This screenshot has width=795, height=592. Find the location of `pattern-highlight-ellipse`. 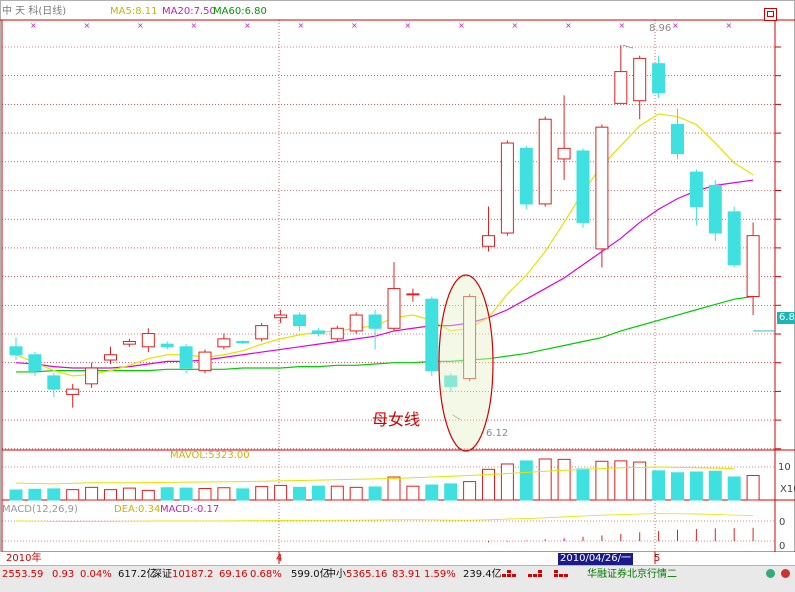

pattern-highlight-ellipse is located at coordinates (466, 363).